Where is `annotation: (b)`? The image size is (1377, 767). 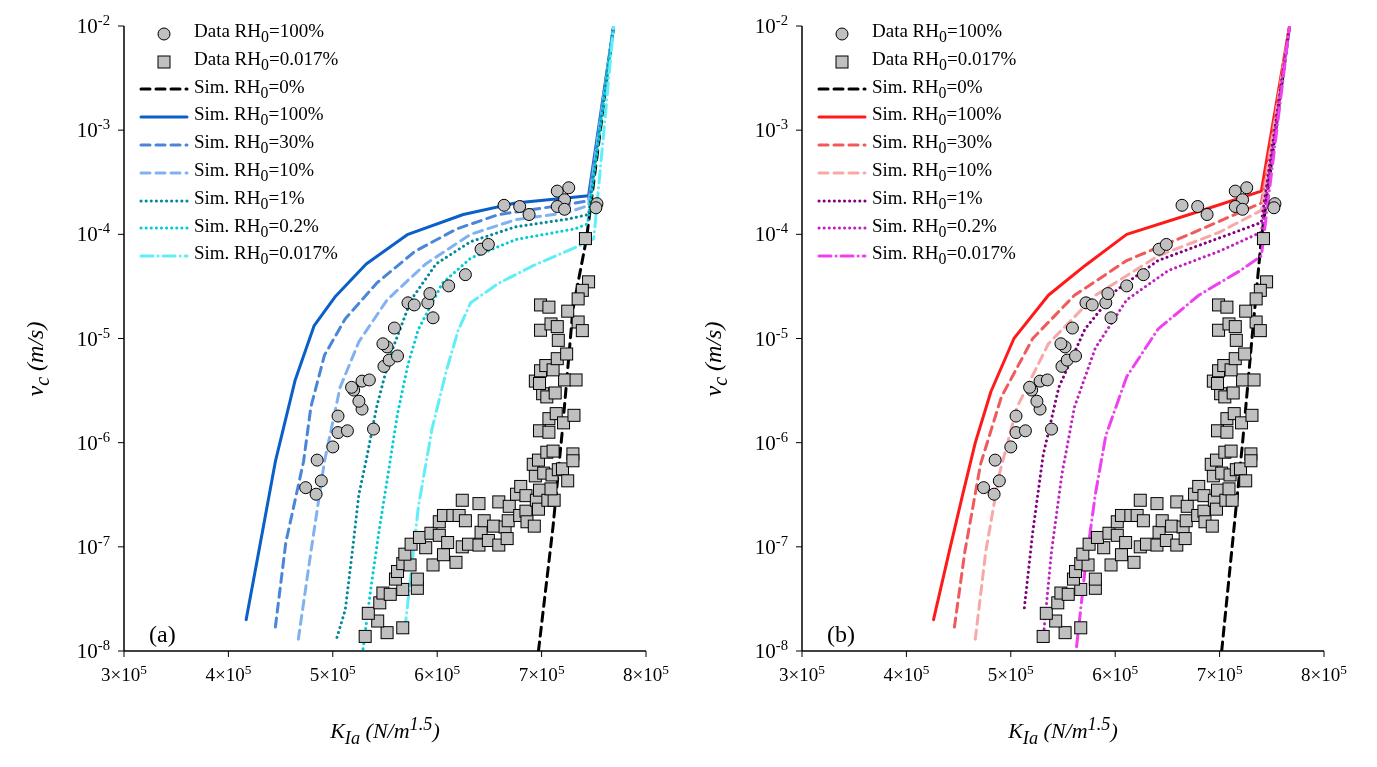
annotation: (b) is located at coordinates (841, 634).